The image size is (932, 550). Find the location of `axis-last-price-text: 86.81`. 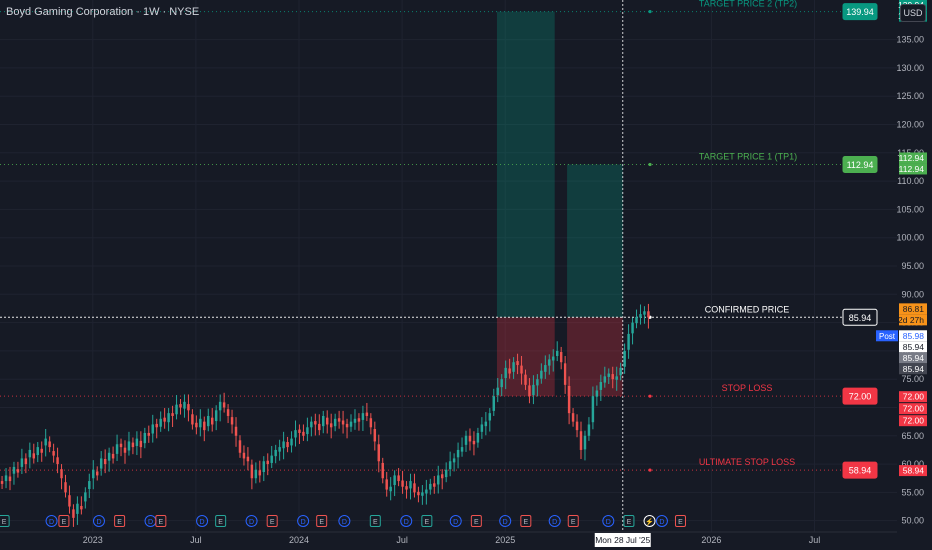

axis-last-price-text: 86.81 is located at coordinates (914, 309).